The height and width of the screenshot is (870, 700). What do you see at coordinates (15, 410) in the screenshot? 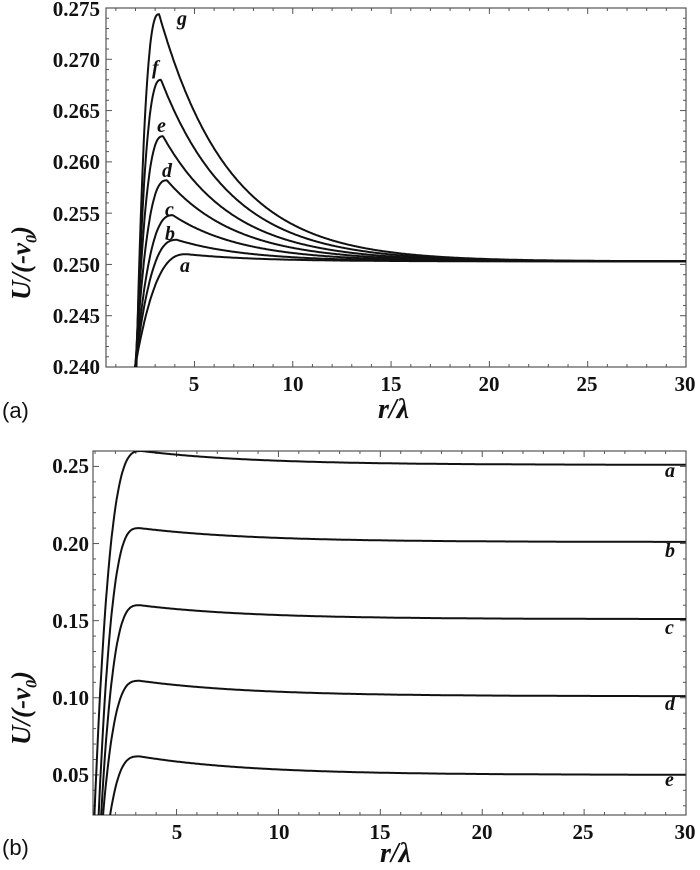
I see `panel-label-a: (a)` at bounding box center [15, 410].